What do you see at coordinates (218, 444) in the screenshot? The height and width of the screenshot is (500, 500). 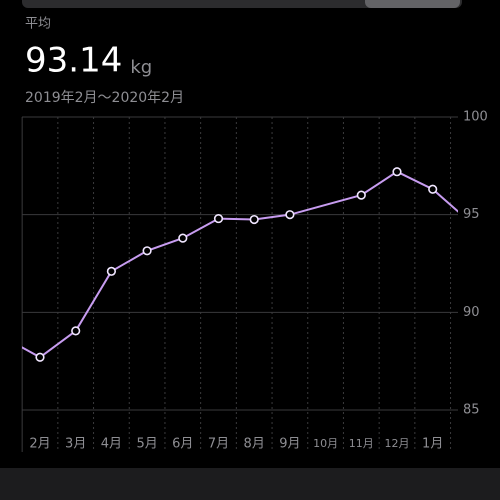 I see `x-tick-label: 7月` at bounding box center [218, 444].